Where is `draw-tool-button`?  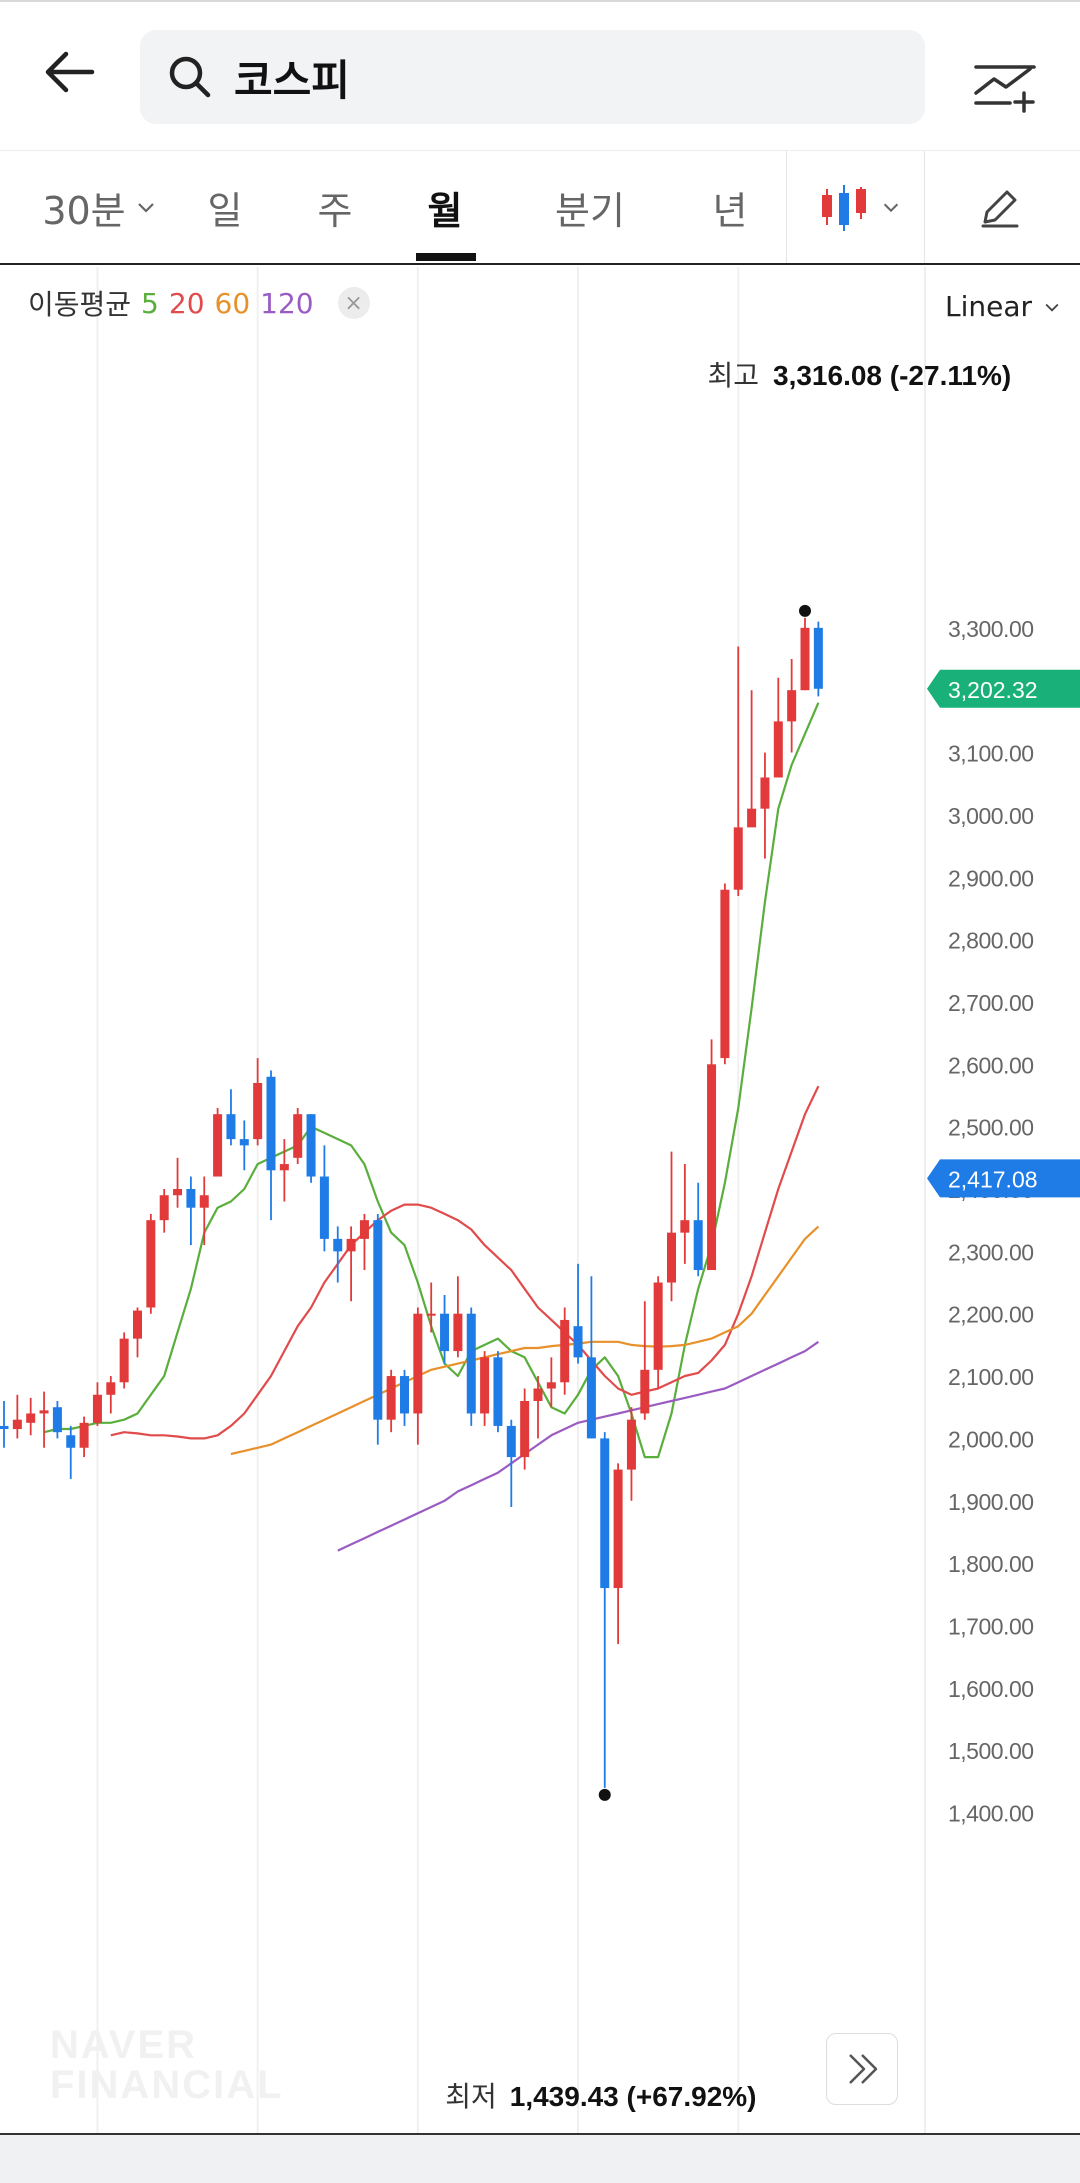 draw-tool-button is located at coordinates (1000, 207).